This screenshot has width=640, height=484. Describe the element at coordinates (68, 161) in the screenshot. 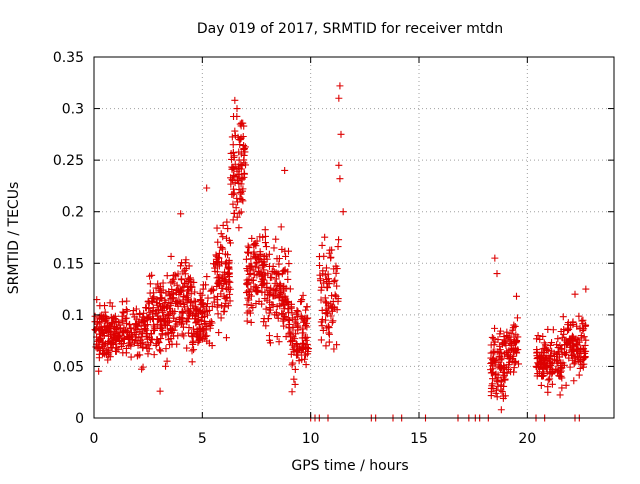

I see `y-tick-label: 0.25` at that location.